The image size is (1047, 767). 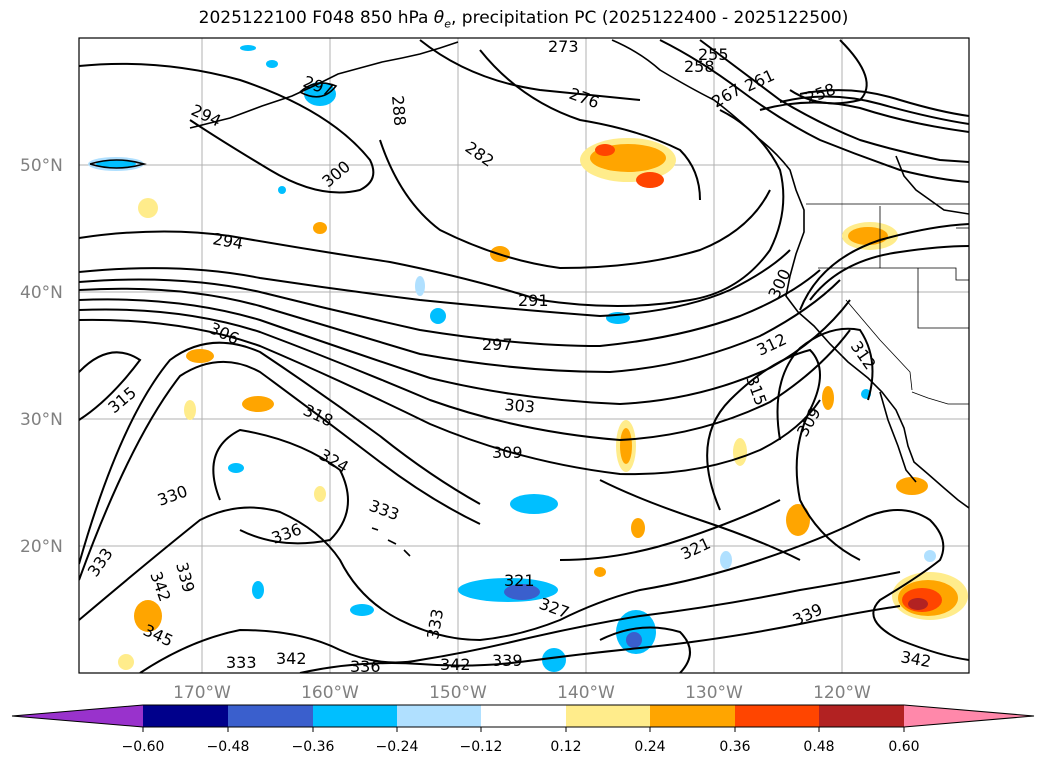 I want to click on lon-label-140w: 140°W, so click(x=586, y=693).